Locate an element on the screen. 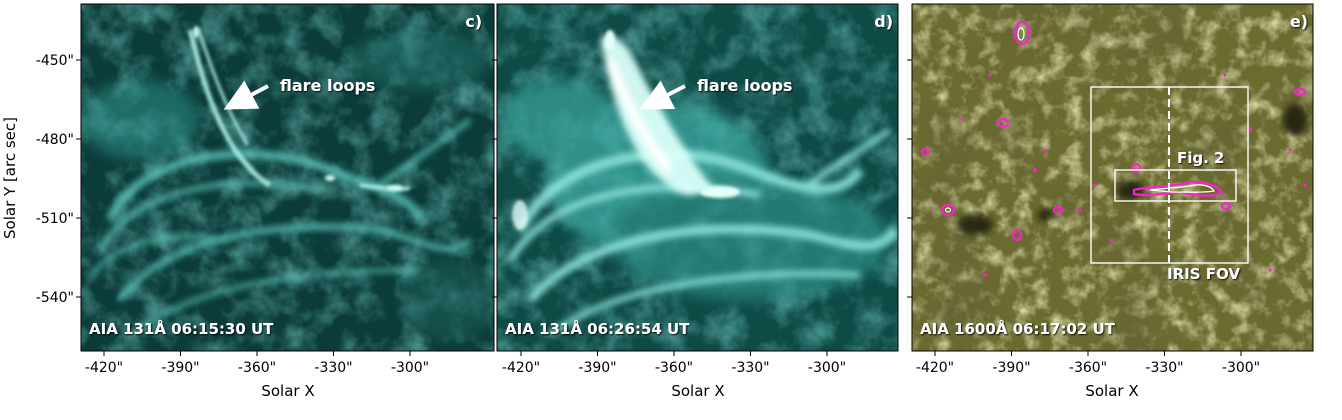  y-tick-label-3: -540" is located at coordinates (55, 298).